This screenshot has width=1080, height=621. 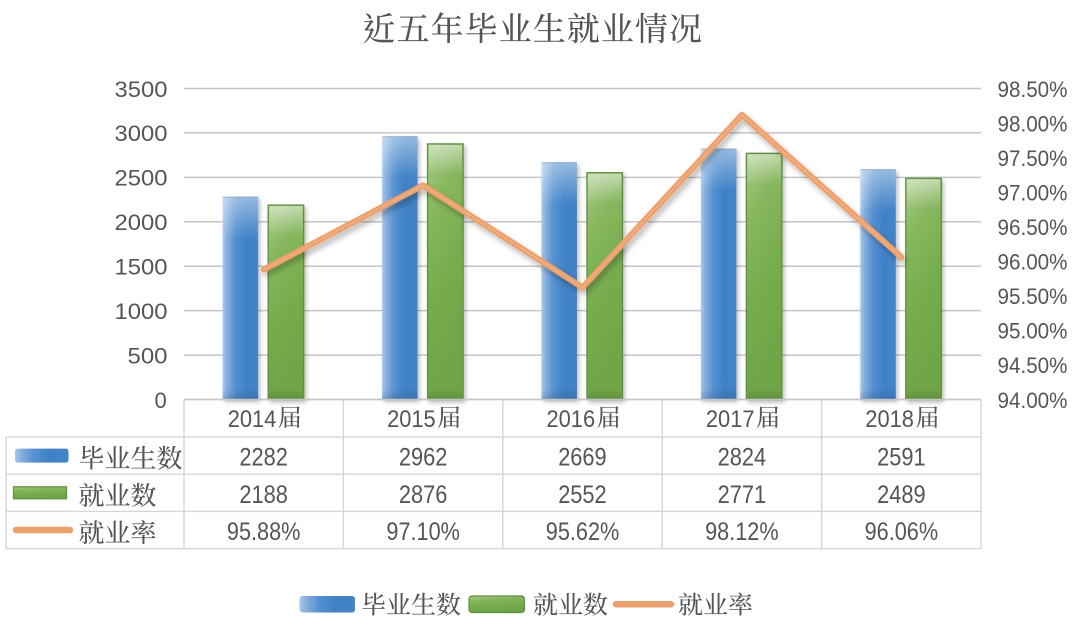 I want to click on svg-text: 98.12%, so click(x=742, y=532).